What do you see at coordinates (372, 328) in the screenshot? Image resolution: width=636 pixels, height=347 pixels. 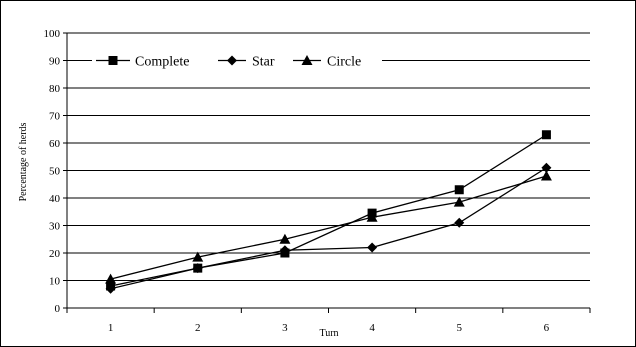 I see `x-tick-label-4: 4` at bounding box center [372, 328].